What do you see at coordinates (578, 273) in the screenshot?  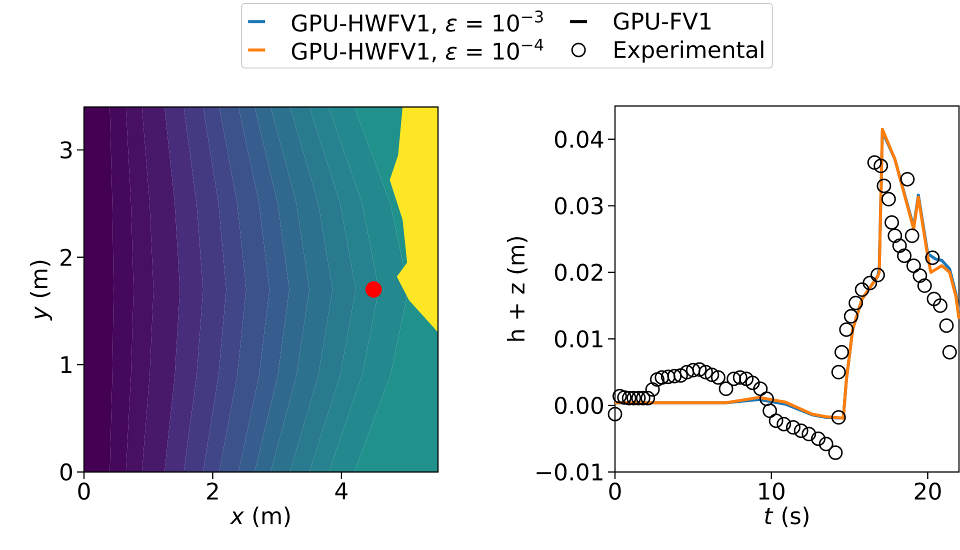 I see `y-tick-label: 0.02` at bounding box center [578, 273].